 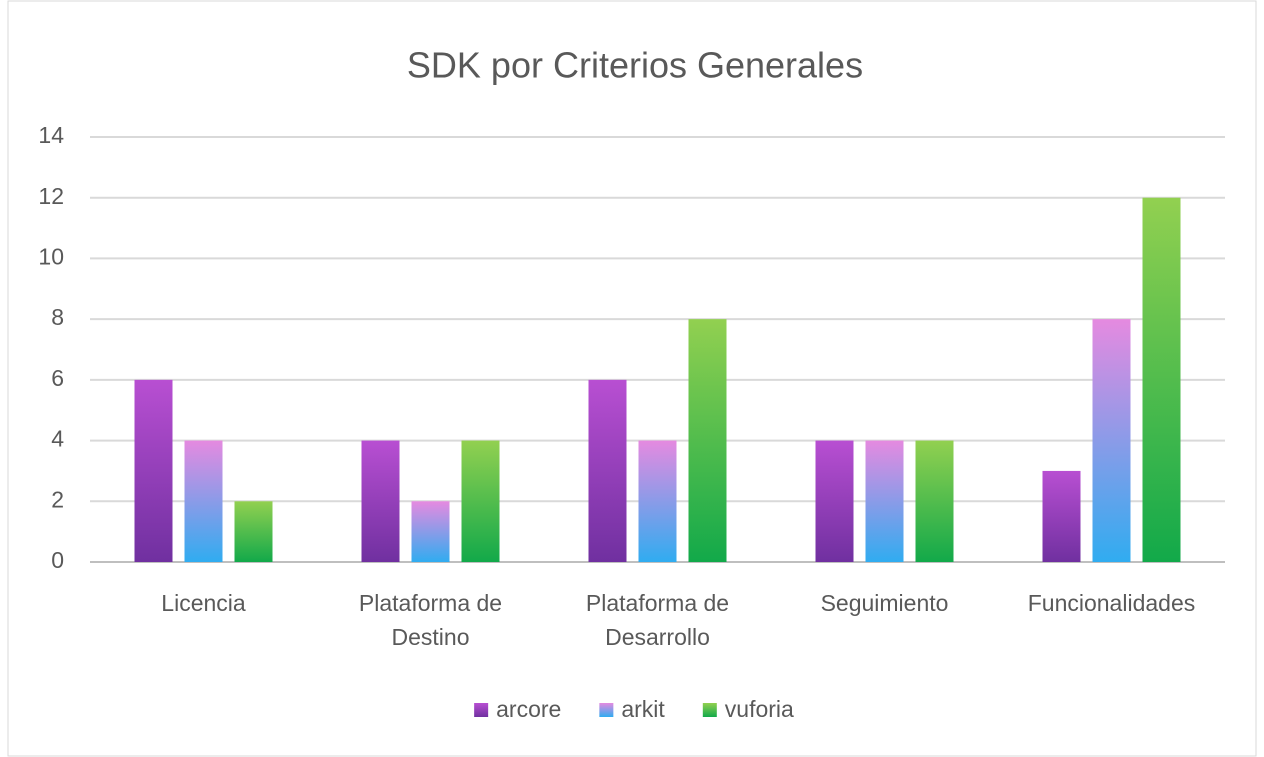 What do you see at coordinates (51, 196) in the screenshot?
I see `y-tick-label: 12` at bounding box center [51, 196].